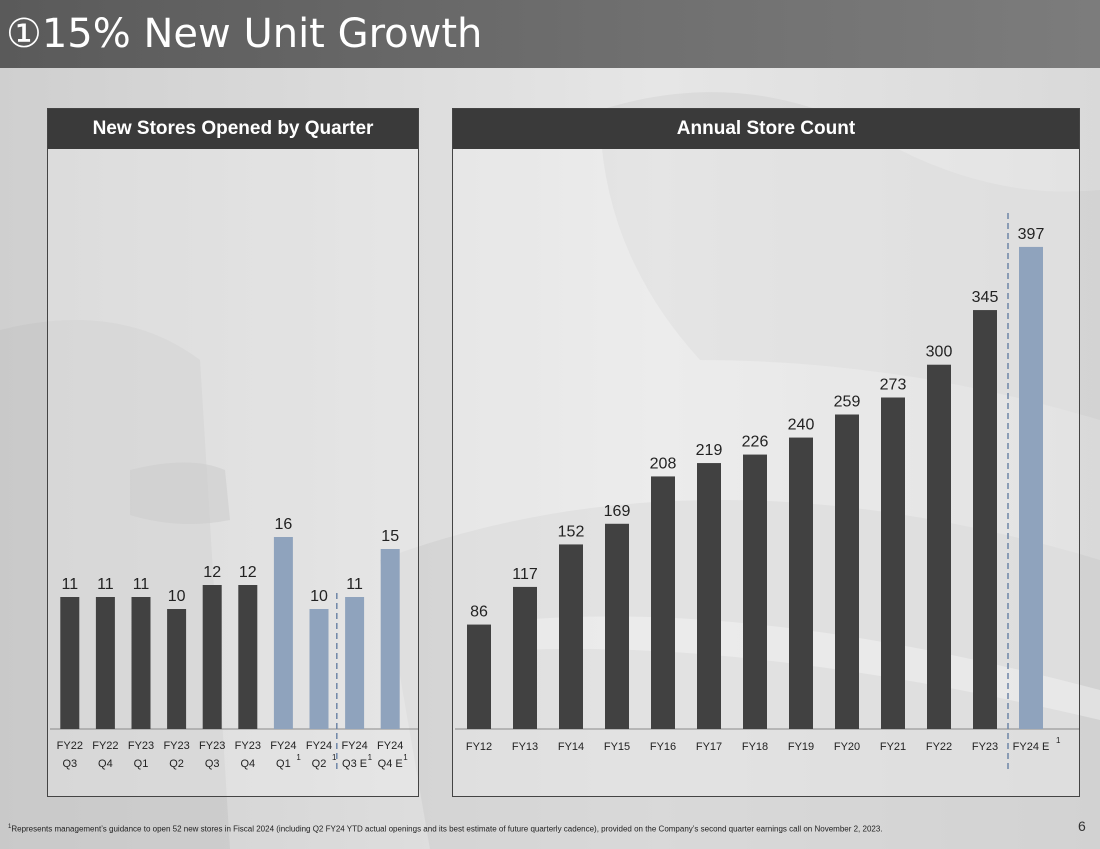  Describe the element at coordinates (1082, 826) in the screenshot. I see `page-number: 6` at that location.